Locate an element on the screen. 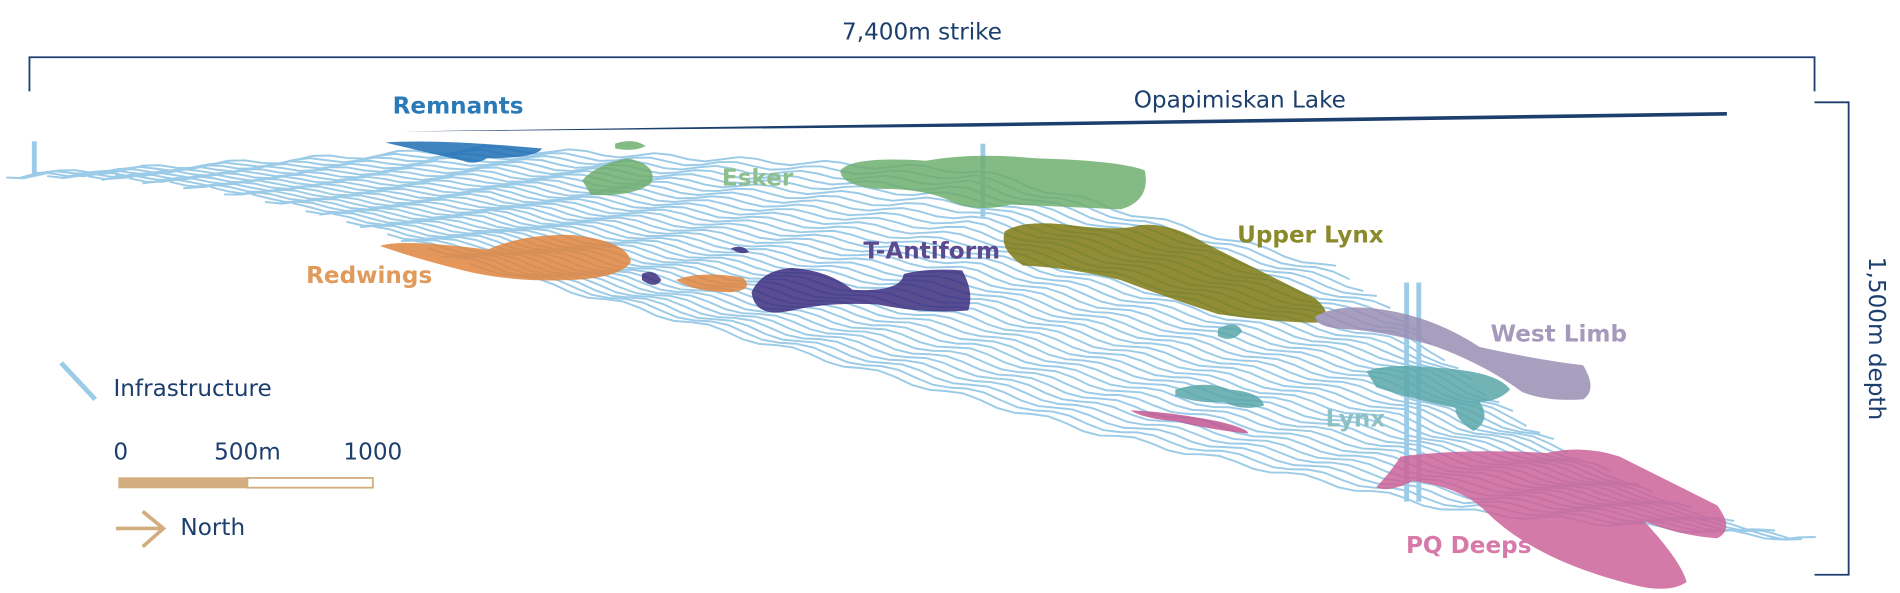 The height and width of the screenshot is (593, 1900). scale-label: 500m is located at coordinates (247, 452).